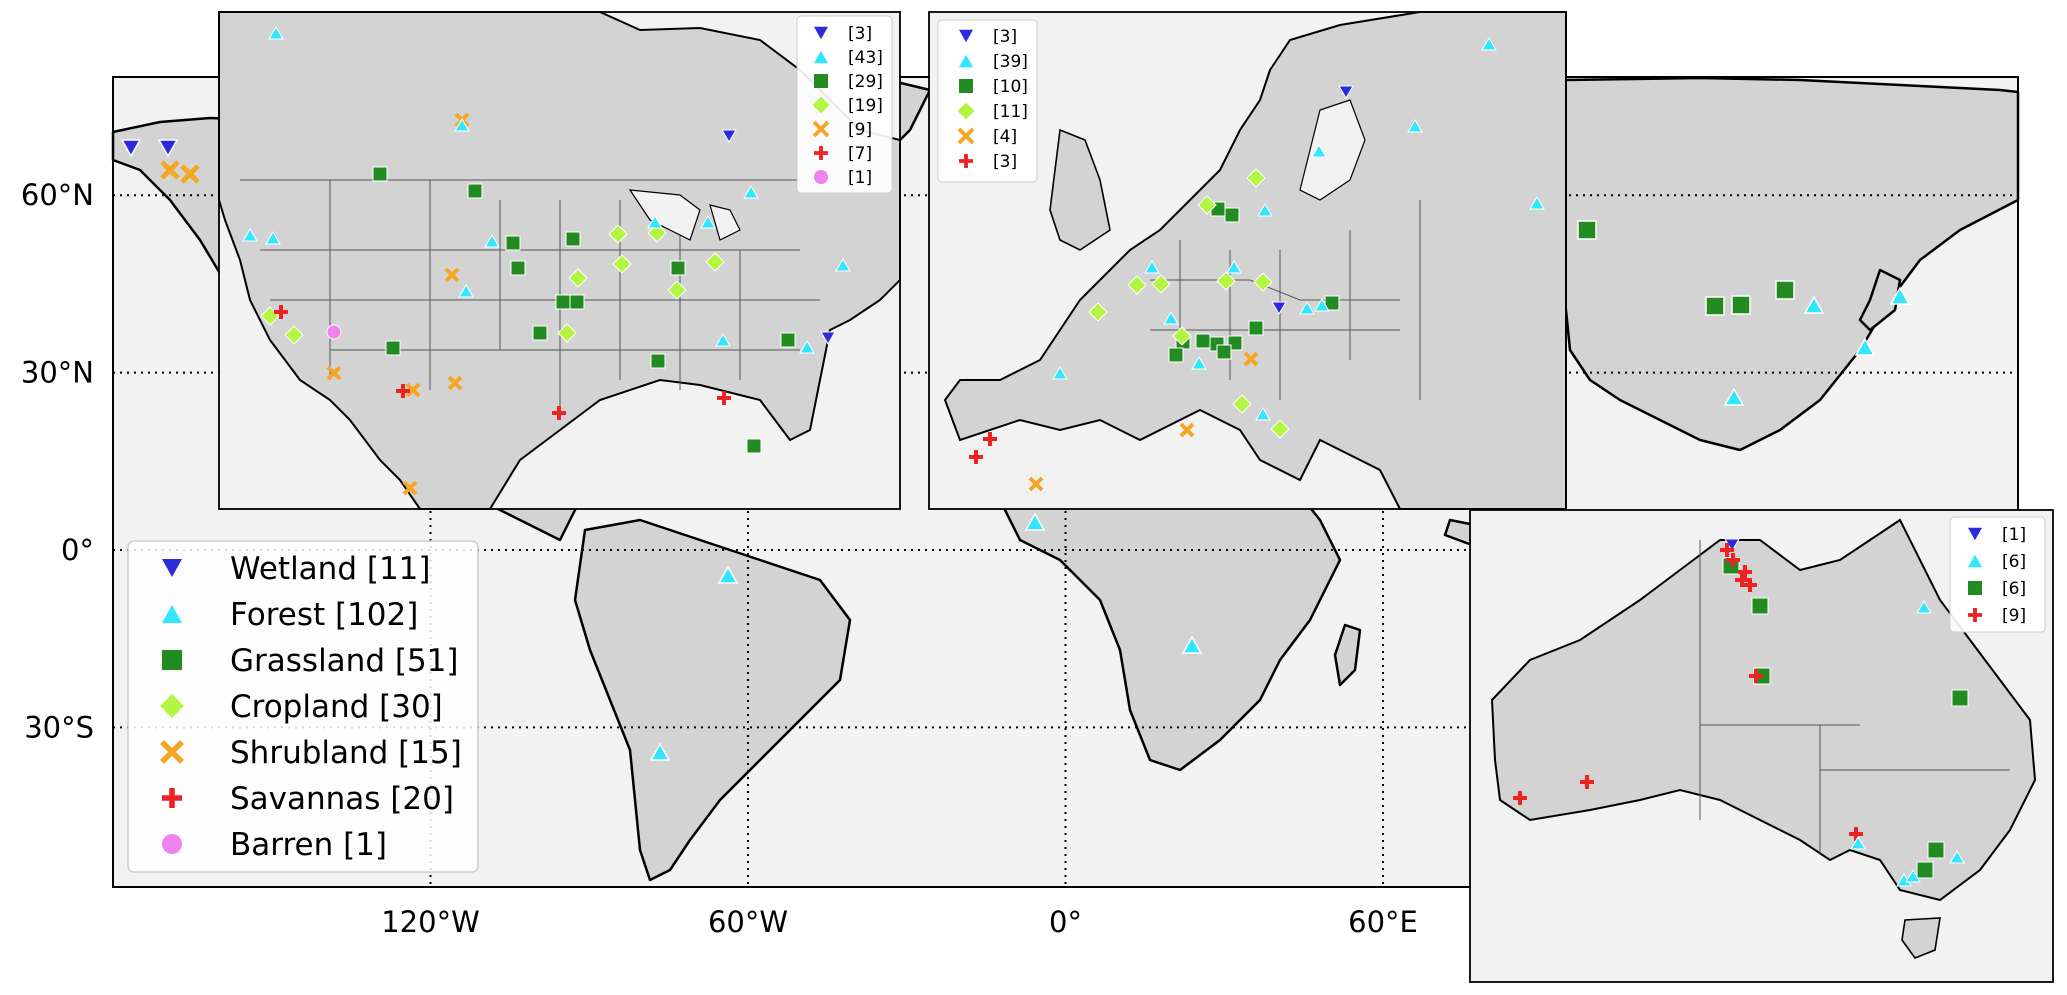 The image size is (2067, 995). I want to click on na-legend: [3] [43] [29] [19] [9] [7] [1], so click(844, 104).